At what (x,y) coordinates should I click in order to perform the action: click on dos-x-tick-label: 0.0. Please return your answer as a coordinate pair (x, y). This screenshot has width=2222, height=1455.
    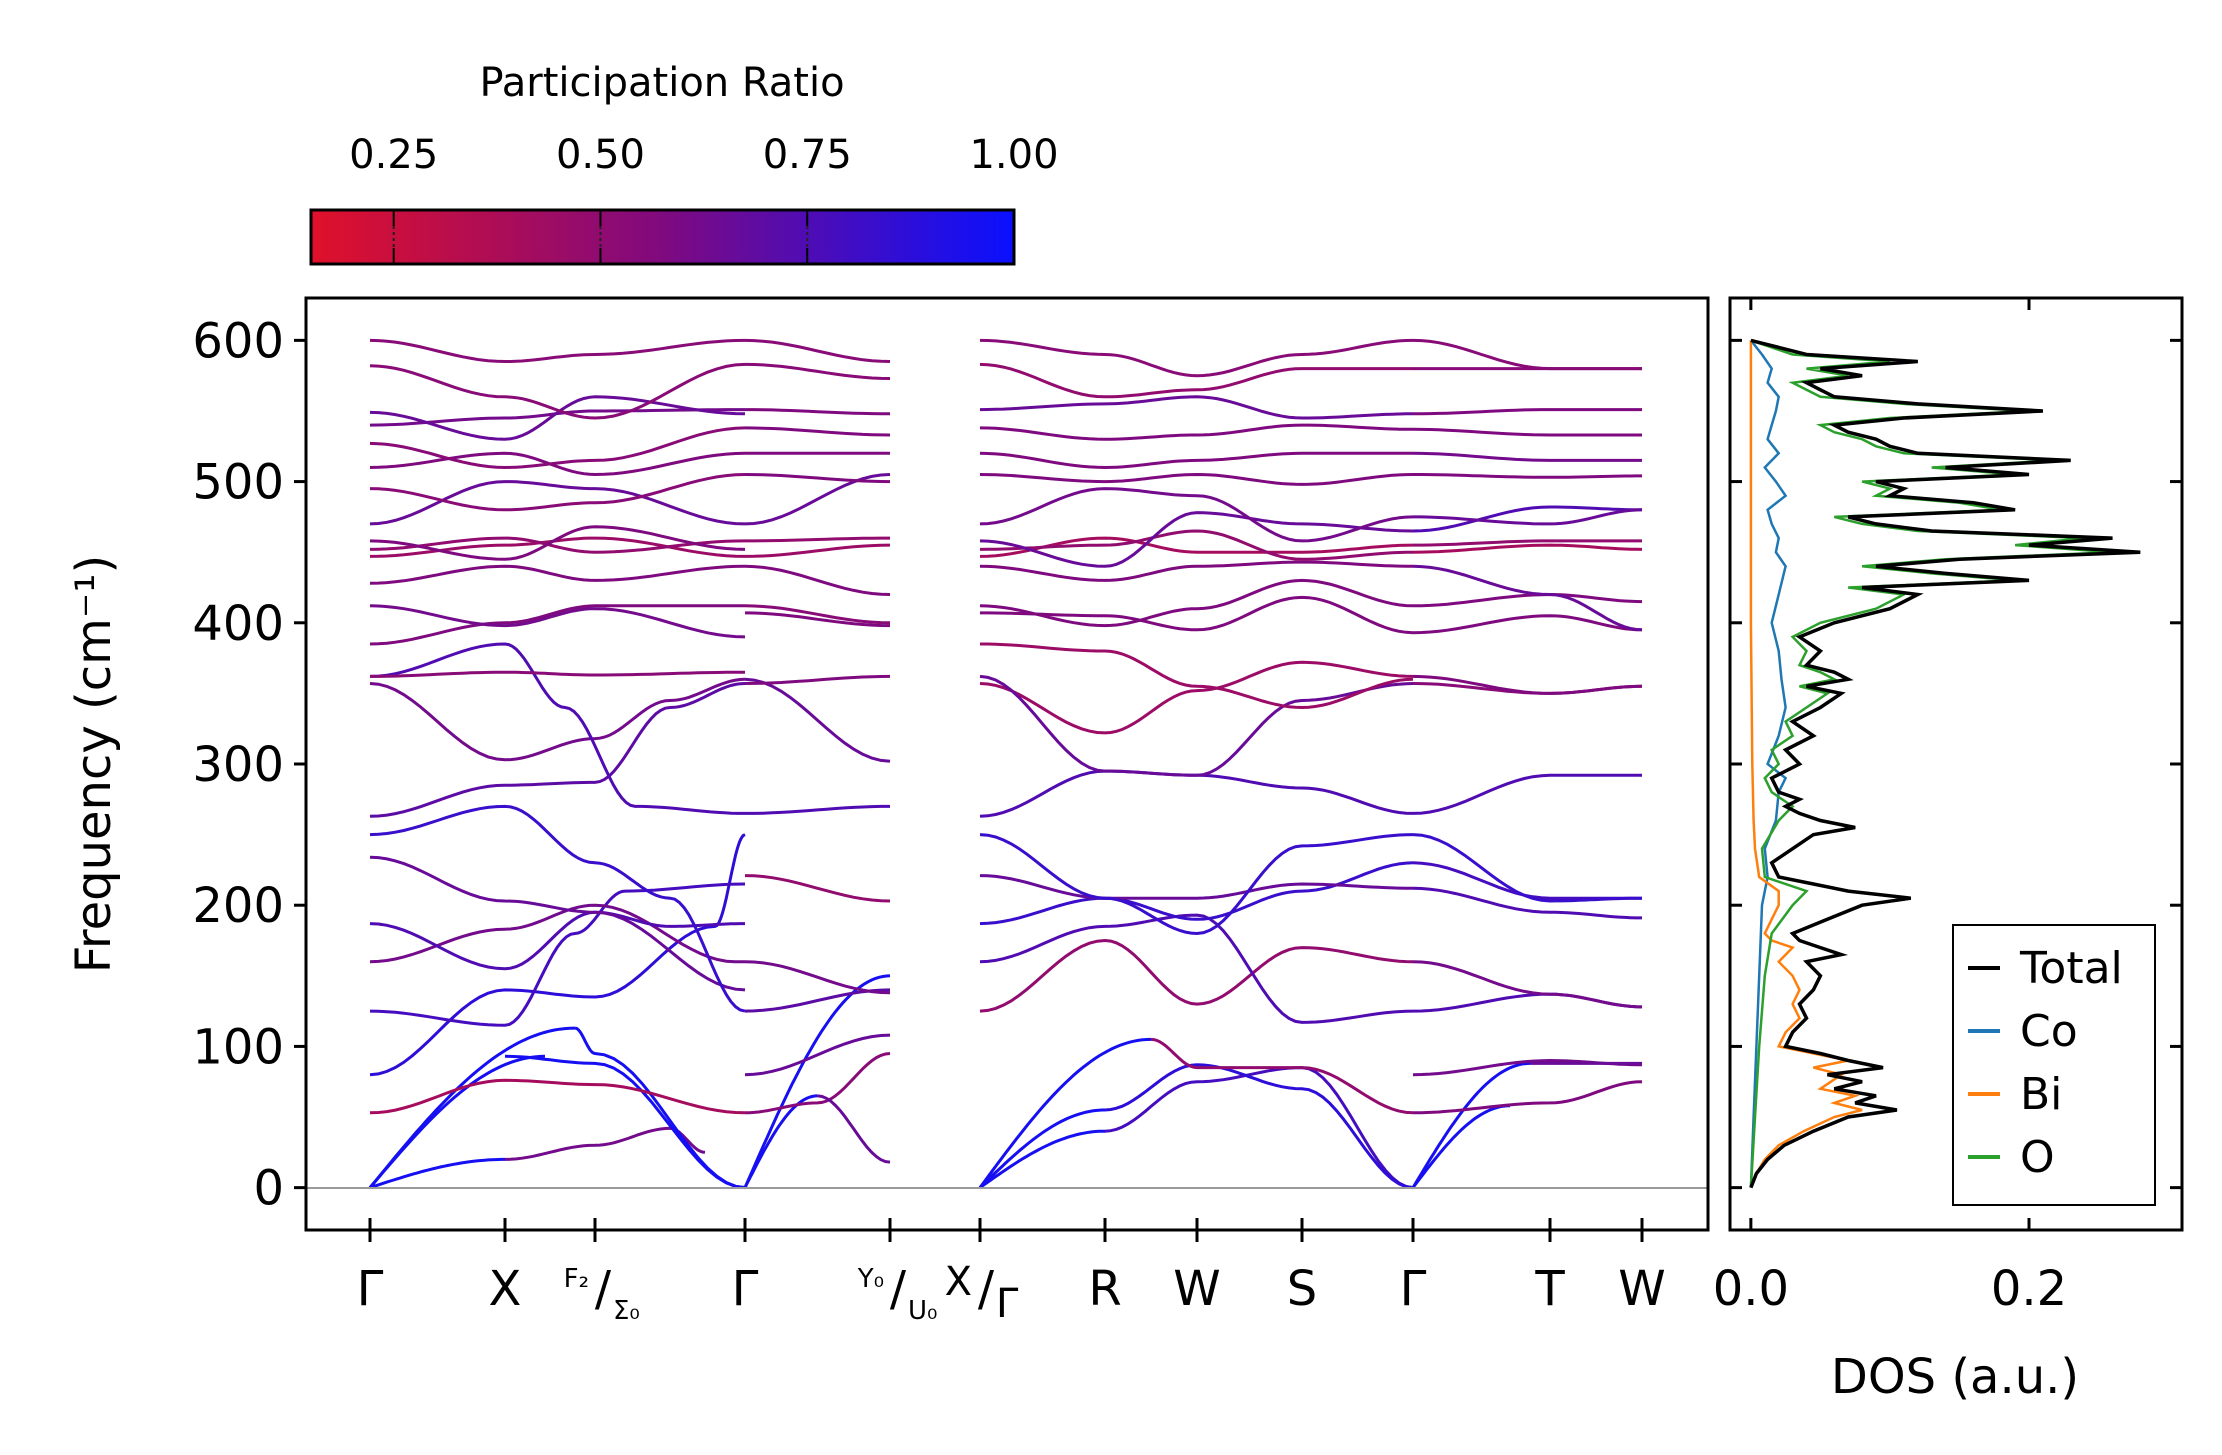
    Looking at the image, I should click on (1751, 1289).